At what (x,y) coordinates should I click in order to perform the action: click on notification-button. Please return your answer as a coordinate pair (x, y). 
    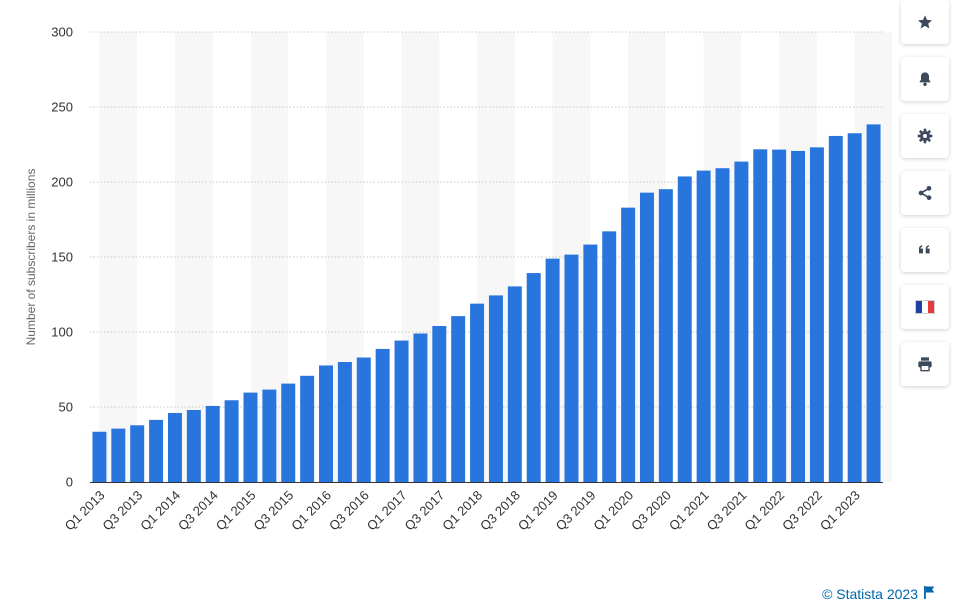
    Looking at the image, I should click on (925, 79).